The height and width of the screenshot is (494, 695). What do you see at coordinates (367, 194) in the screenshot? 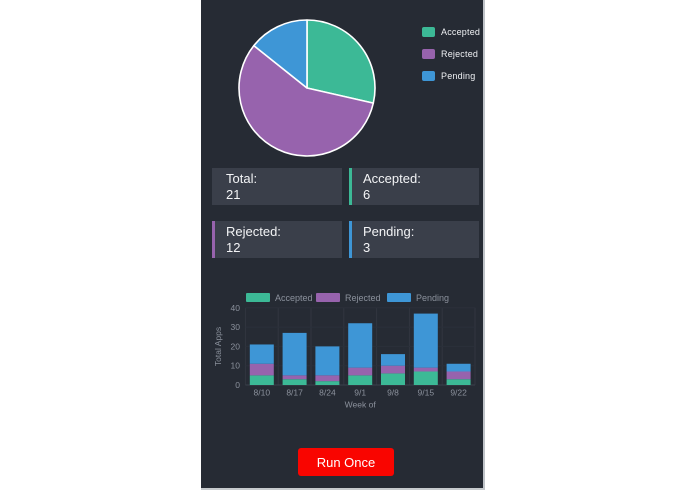
I see `stat-value: 6` at bounding box center [367, 194].